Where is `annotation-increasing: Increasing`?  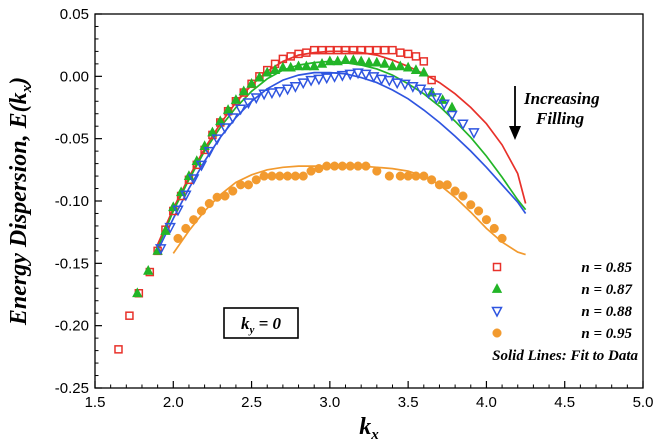
annotation-increasing: Increasing is located at coordinates (561, 98).